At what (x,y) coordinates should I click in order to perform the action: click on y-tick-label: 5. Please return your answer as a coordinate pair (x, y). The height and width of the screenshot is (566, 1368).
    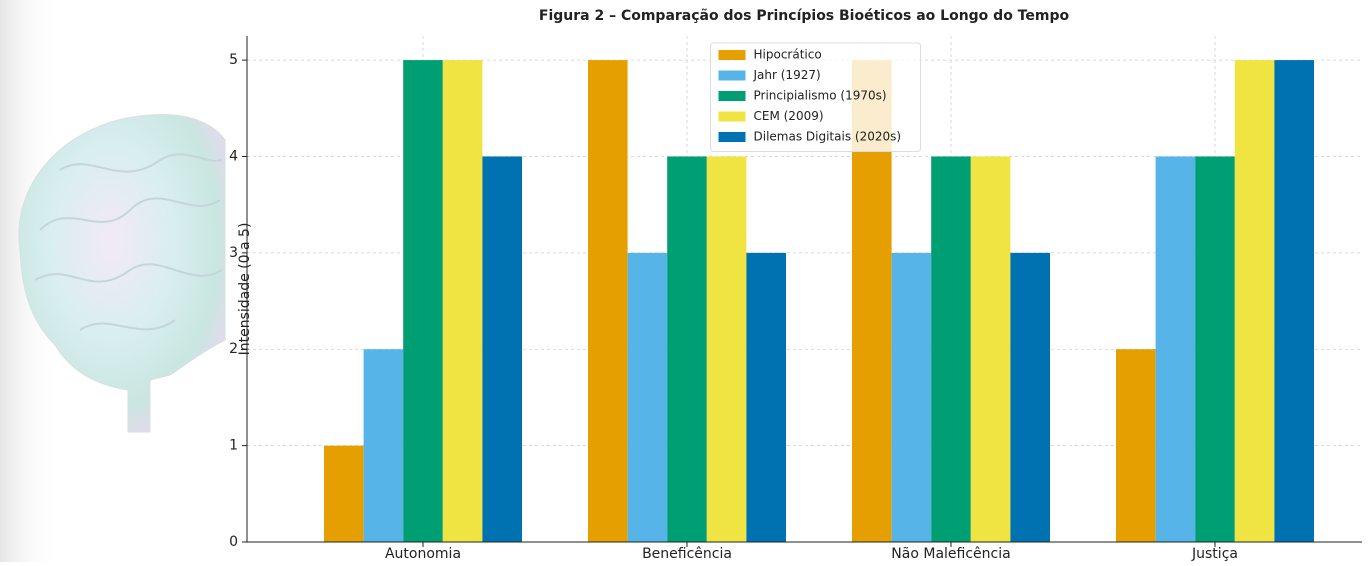
    Looking at the image, I should click on (233, 60).